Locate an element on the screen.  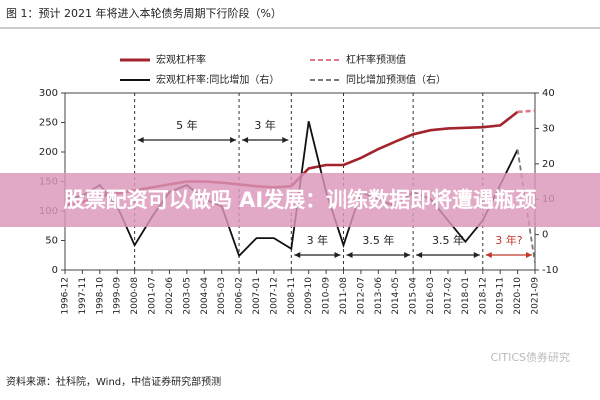
x-tick-label: 2003-05 is located at coordinates (187, 296).